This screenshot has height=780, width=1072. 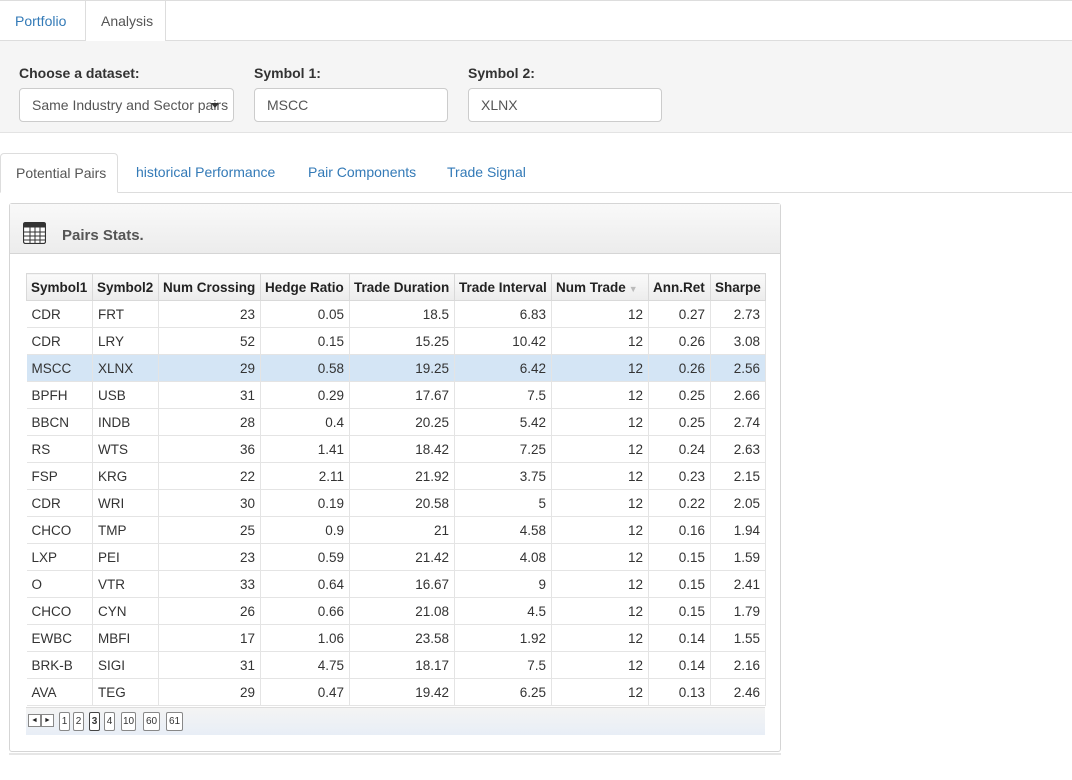 What do you see at coordinates (78, 721) in the screenshot?
I see `page-button: 2` at bounding box center [78, 721].